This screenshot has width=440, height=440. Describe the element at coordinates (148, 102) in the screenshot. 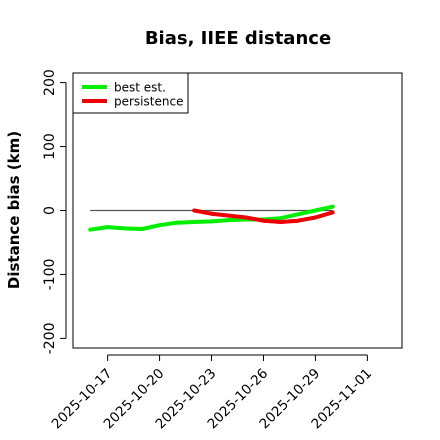

I see `legend-label-persistence: persistence` at that location.